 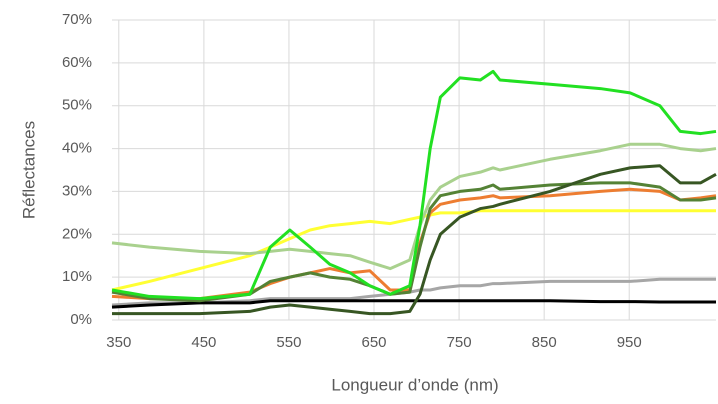 I want to click on x-tick-label: 850, so click(x=544, y=342).